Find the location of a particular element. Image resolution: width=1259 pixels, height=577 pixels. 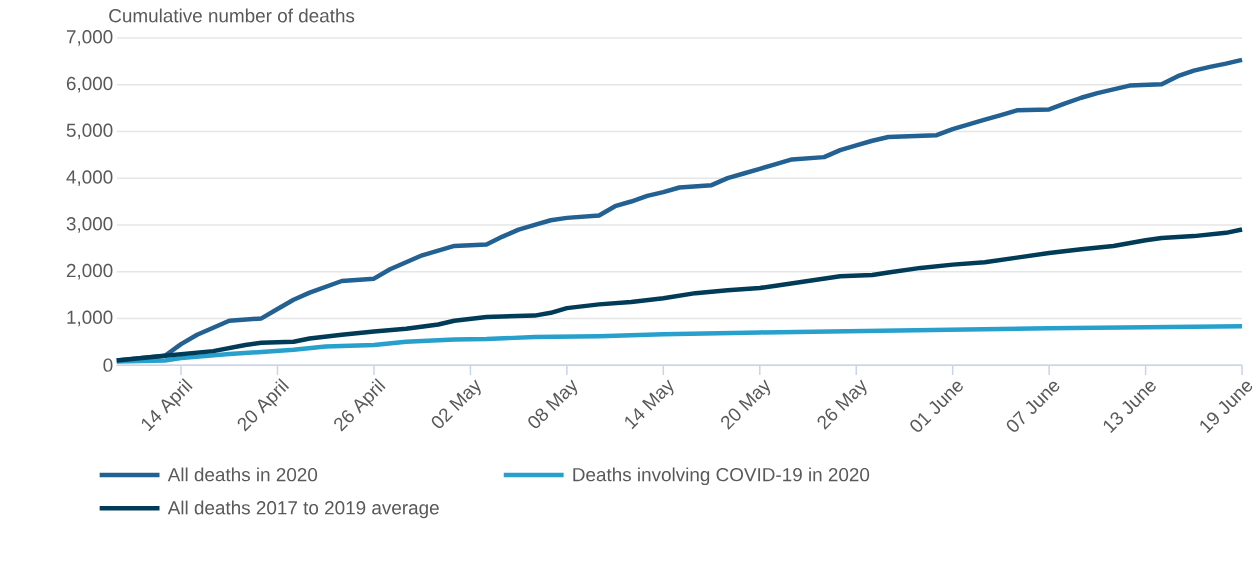

x-tick-label: 02 May is located at coordinates (456, 404).